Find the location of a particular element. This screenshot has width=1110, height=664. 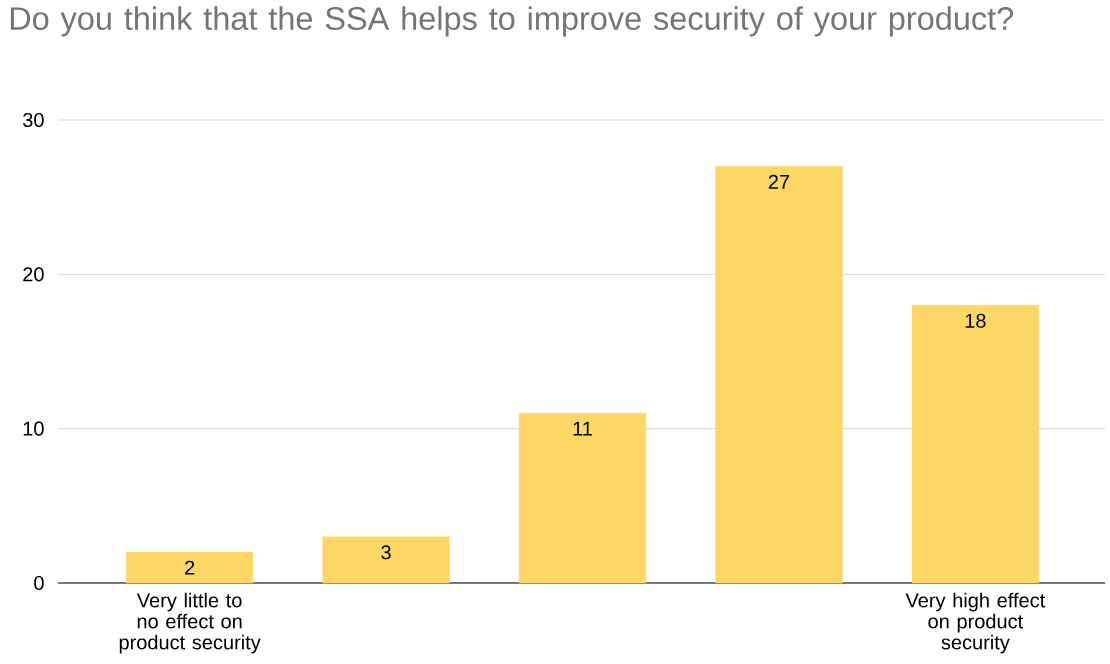

data-label: 11 is located at coordinates (582, 428).